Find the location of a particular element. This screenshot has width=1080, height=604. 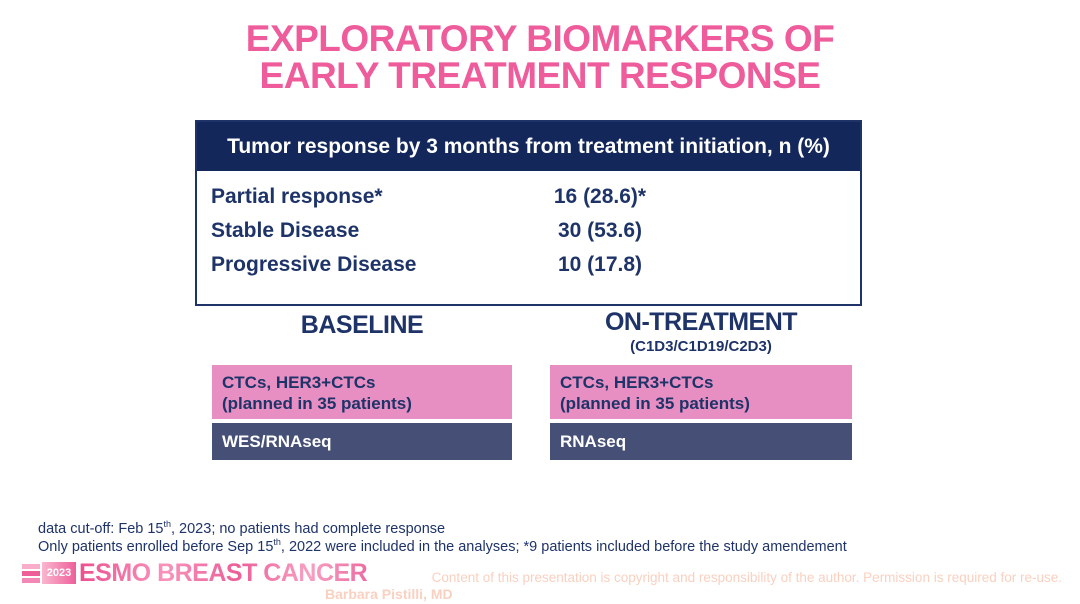

row-value: 16 (28.6)* is located at coordinates (600, 196).